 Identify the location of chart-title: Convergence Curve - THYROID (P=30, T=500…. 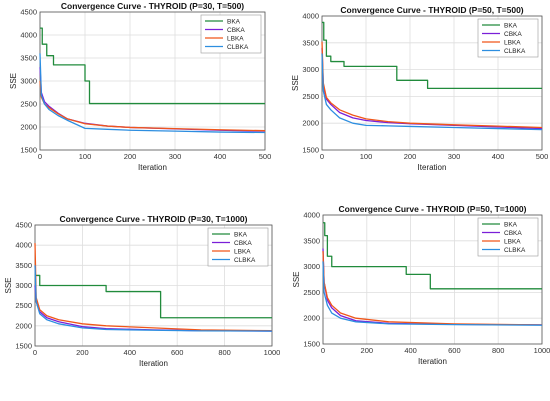
(152, 6).